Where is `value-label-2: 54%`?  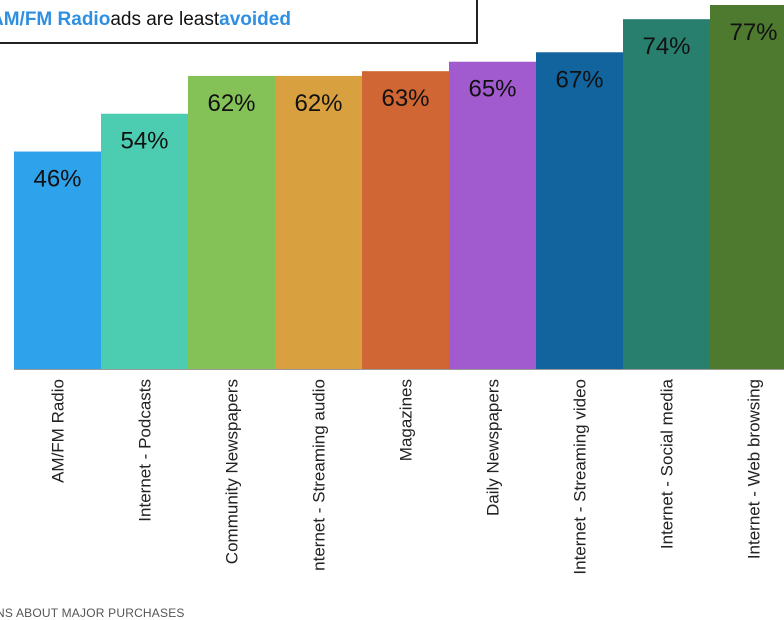
value-label-2: 54% is located at coordinates (144, 141).